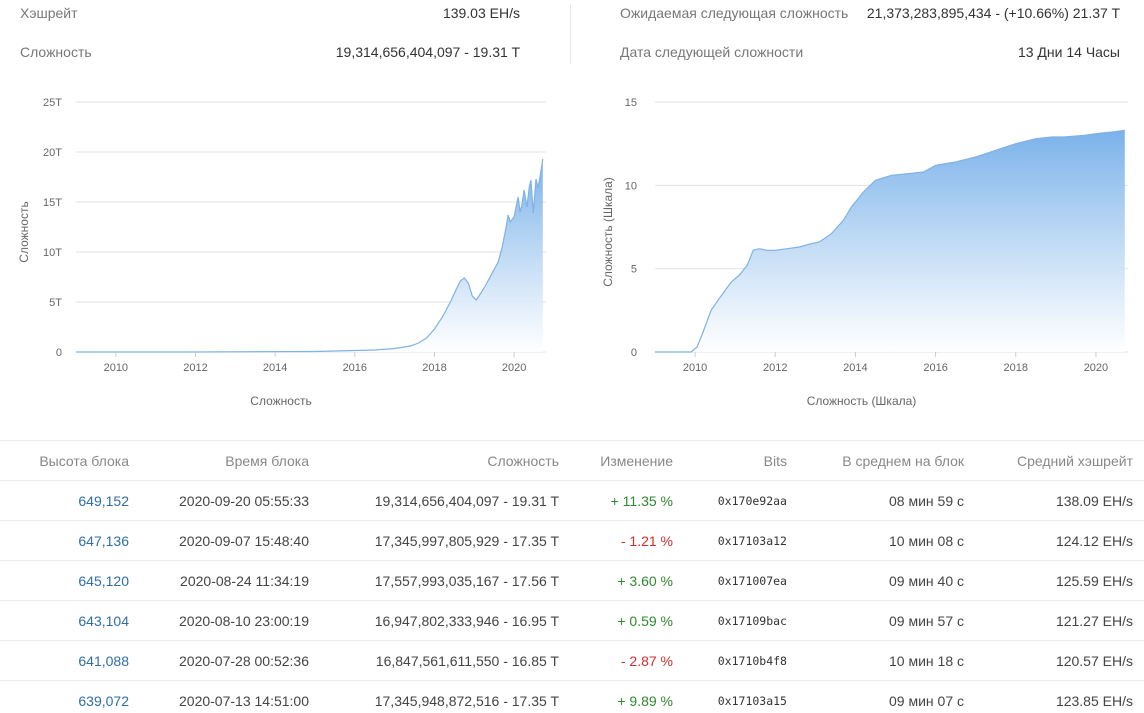 The width and height of the screenshot is (1144, 713). Describe the element at coordinates (103, 540) in the screenshot. I see `block-height-link: 647,136` at that location.